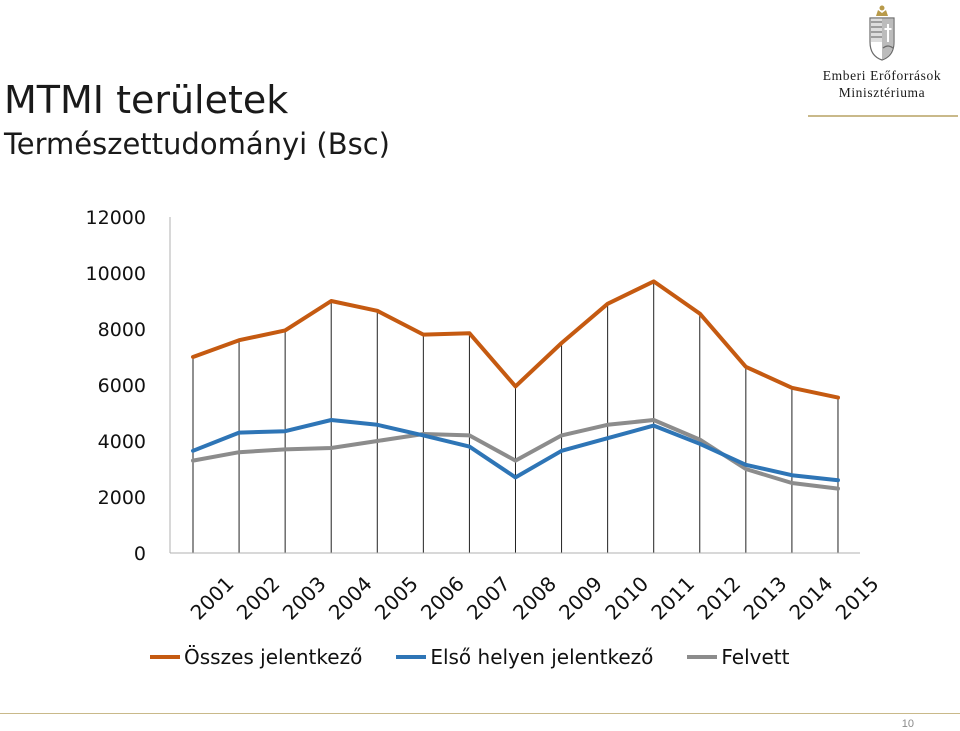  What do you see at coordinates (212, 598) in the screenshot?
I see `x-tick-label: 2001` at bounding box center [212, 598].